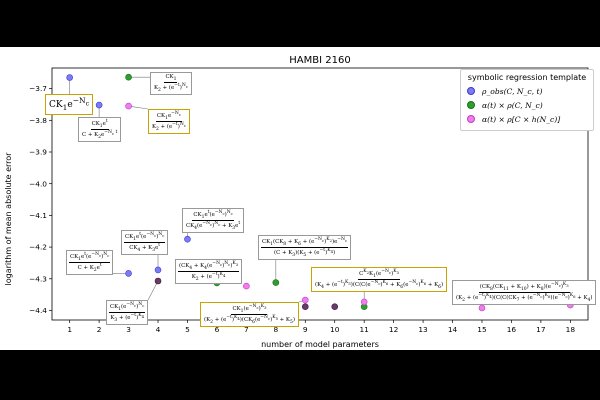 This screenshot has height=400, width=600. Describe the element at coordinates (38, 183) in the screenshot. I see `y-tick-label: −4.0` at that location.